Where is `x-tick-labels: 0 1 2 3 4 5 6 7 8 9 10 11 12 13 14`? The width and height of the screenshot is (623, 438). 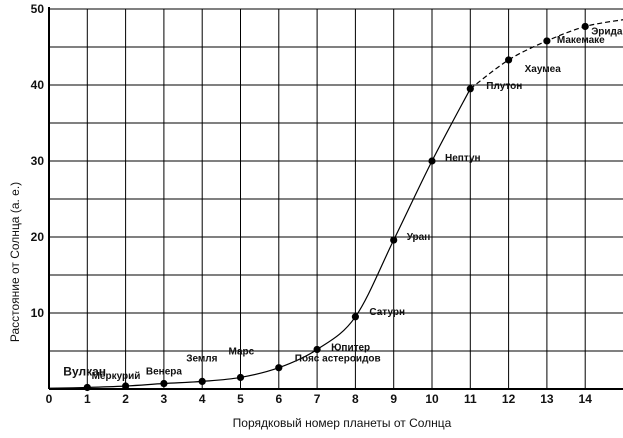 x-tick-labels: 0 1 2 3 4 5 6 7 8 9 10 11 12 13 14 is located at coordinates (319, 399).